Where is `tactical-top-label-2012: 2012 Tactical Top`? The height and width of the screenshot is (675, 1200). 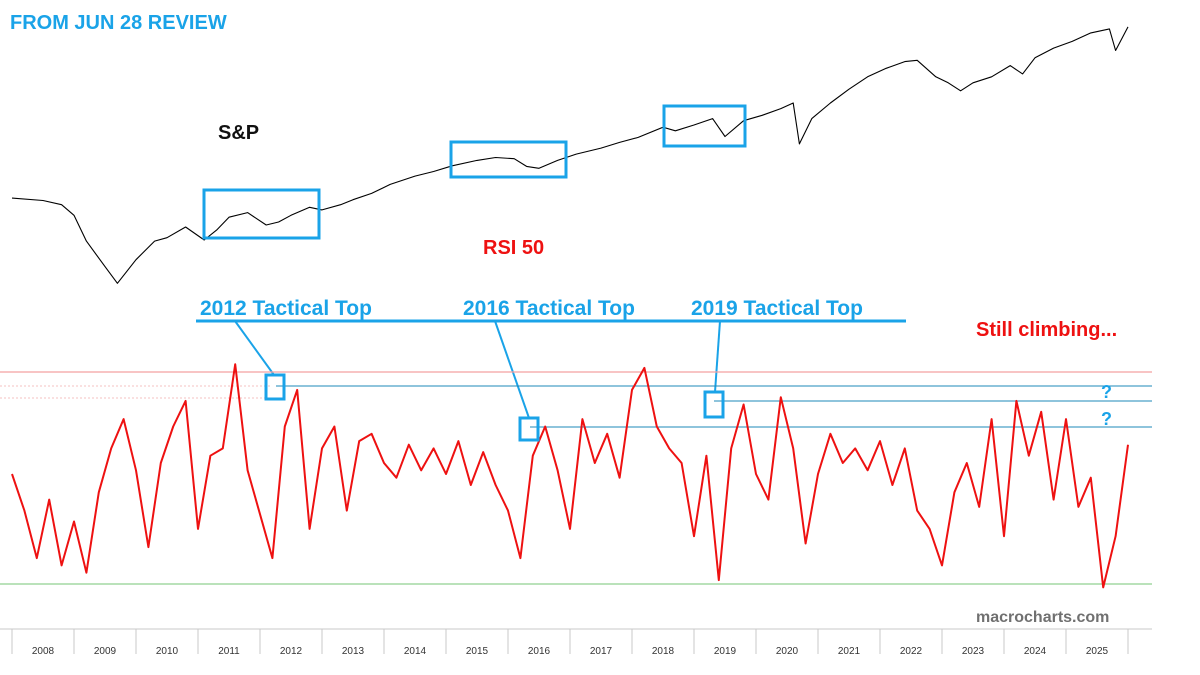 tactical-top-label-2012: 2012 Tactical Top is located at coordinates (286, 308).